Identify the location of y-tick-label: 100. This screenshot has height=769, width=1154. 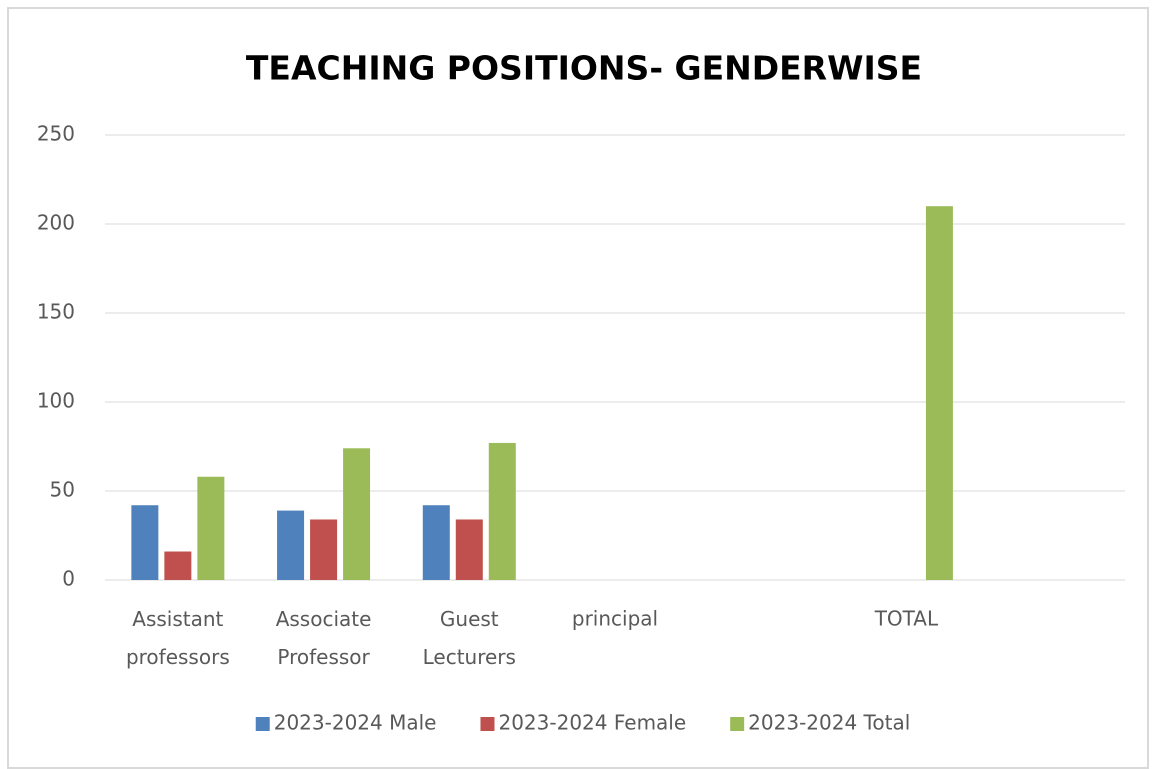
(56, 401).